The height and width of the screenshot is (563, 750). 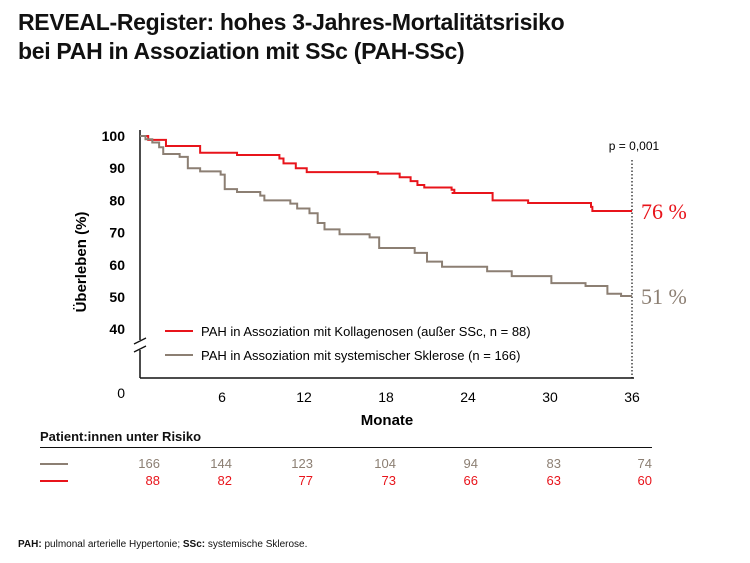 I want to click on y-tick-label: 90, so click(x=117, y=168).